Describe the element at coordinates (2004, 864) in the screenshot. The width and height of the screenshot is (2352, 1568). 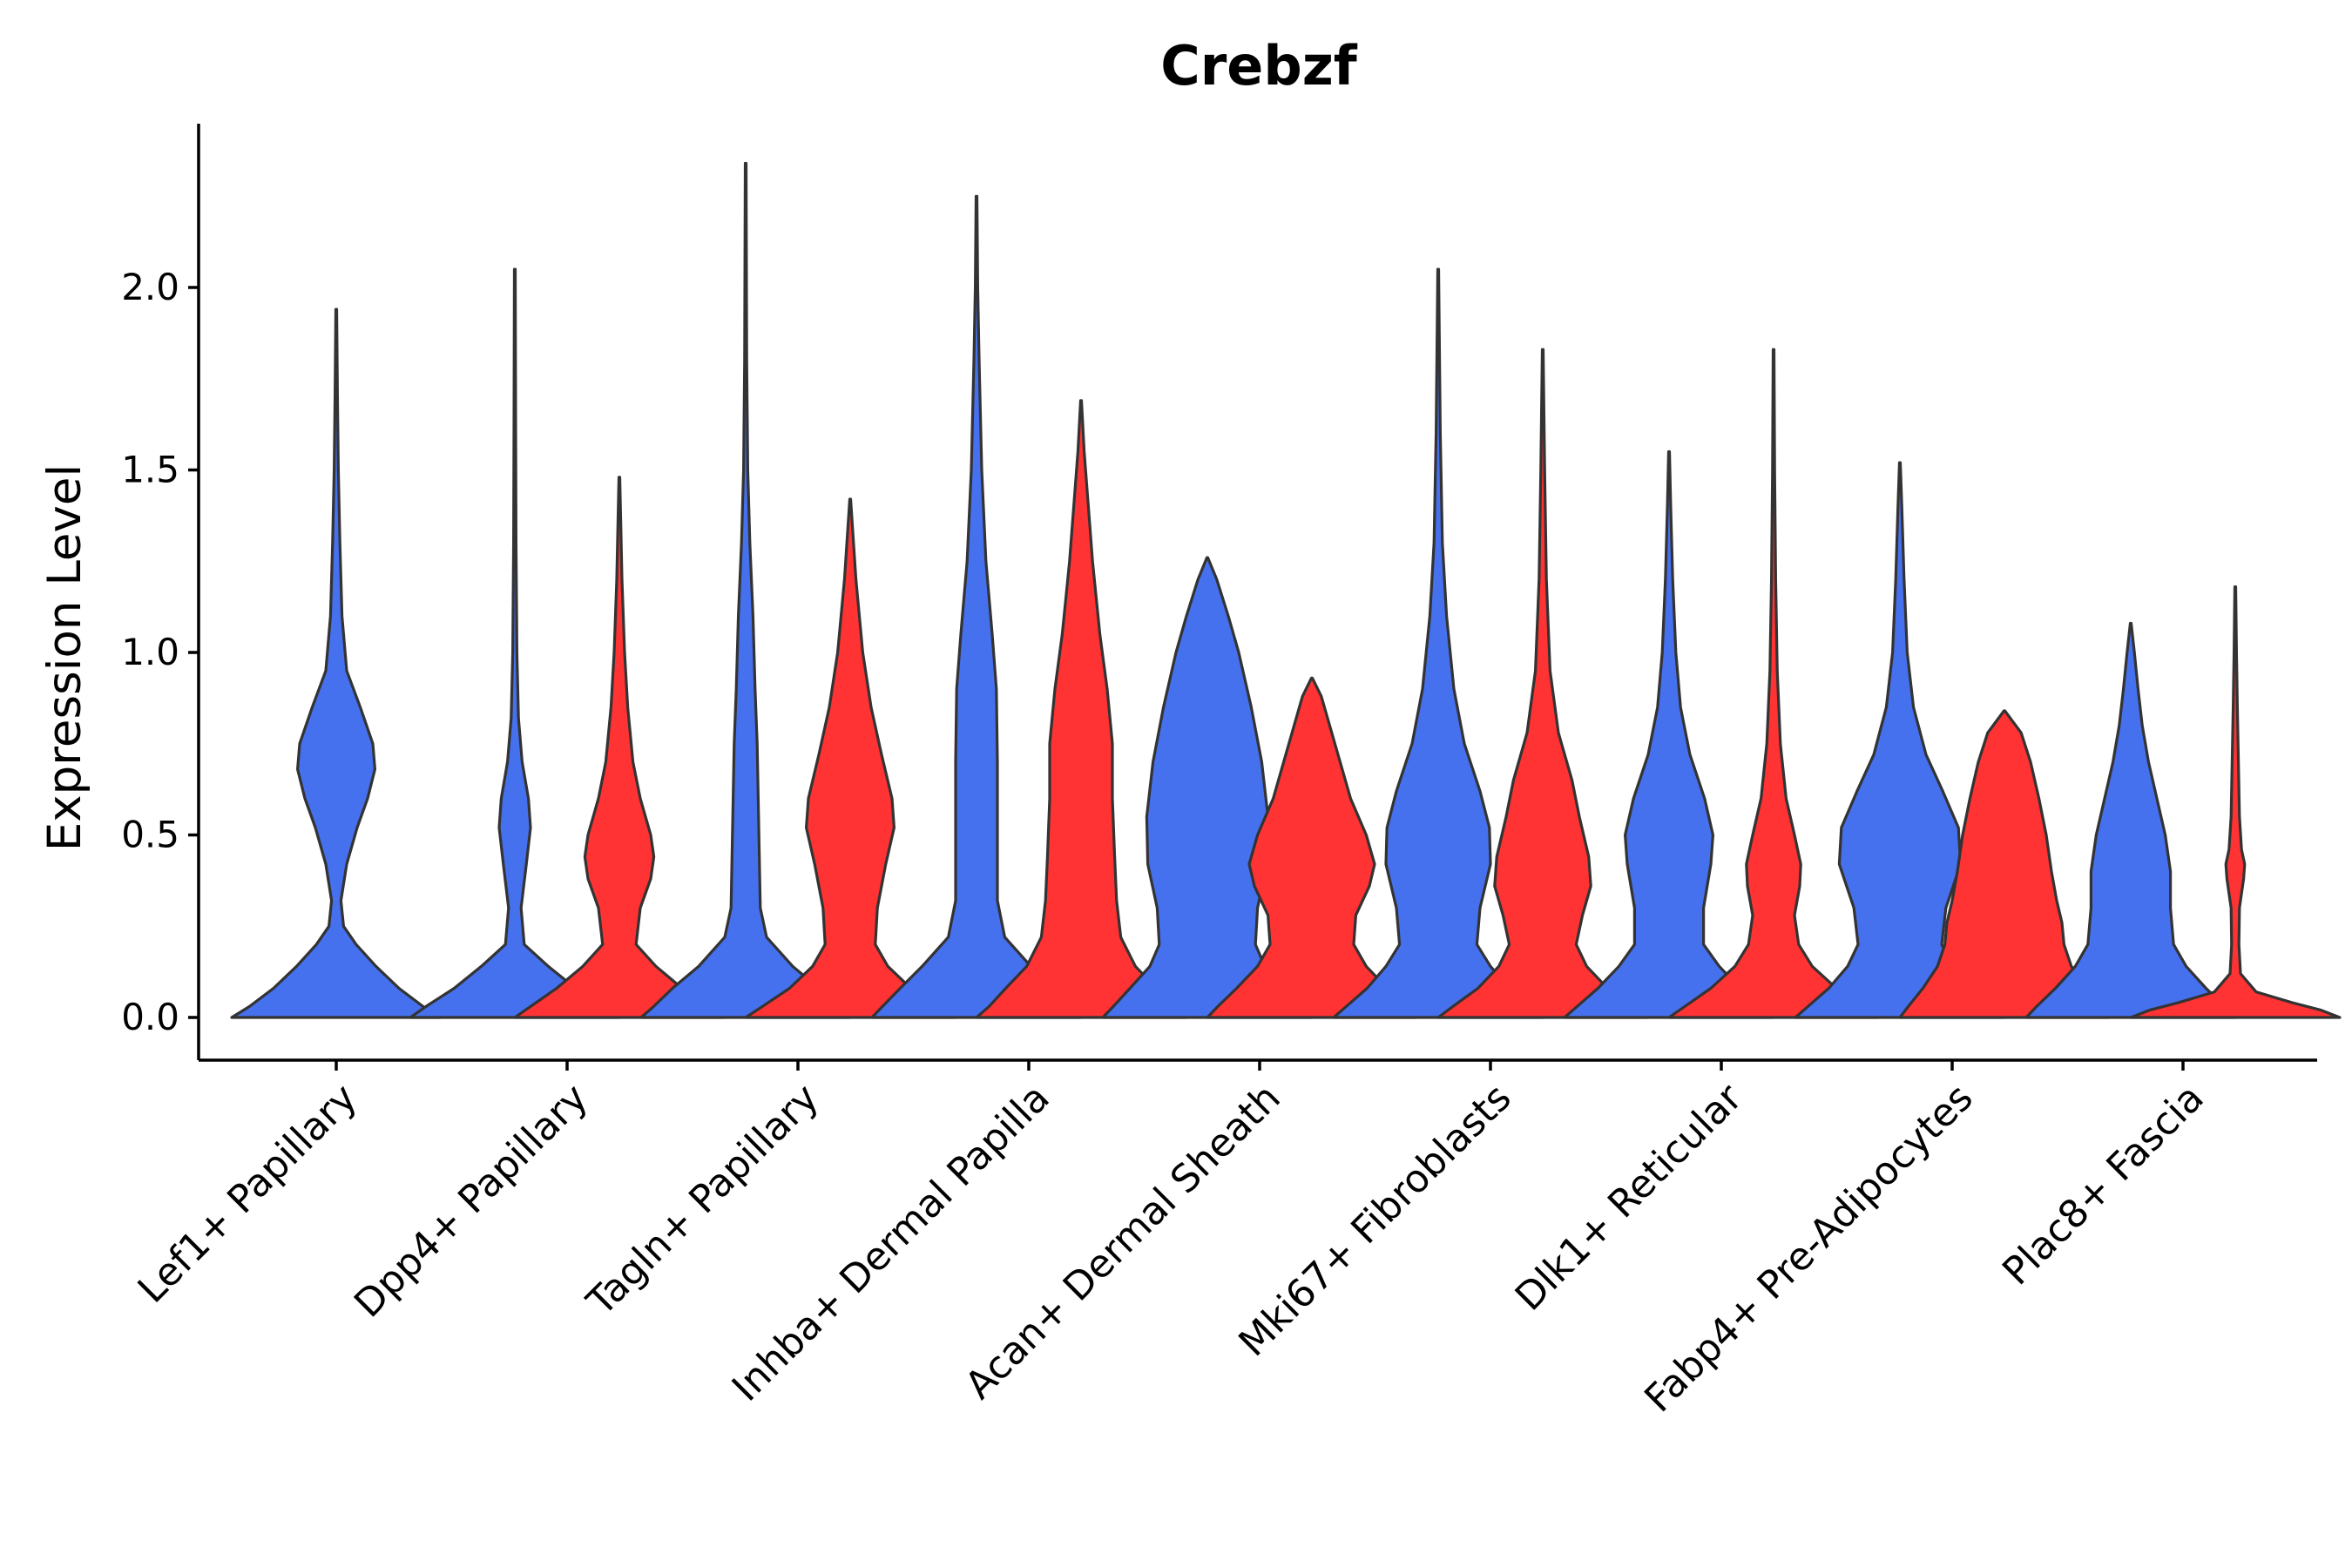
I see `violin-red-fabp4-pre-adipocytes` at that location.